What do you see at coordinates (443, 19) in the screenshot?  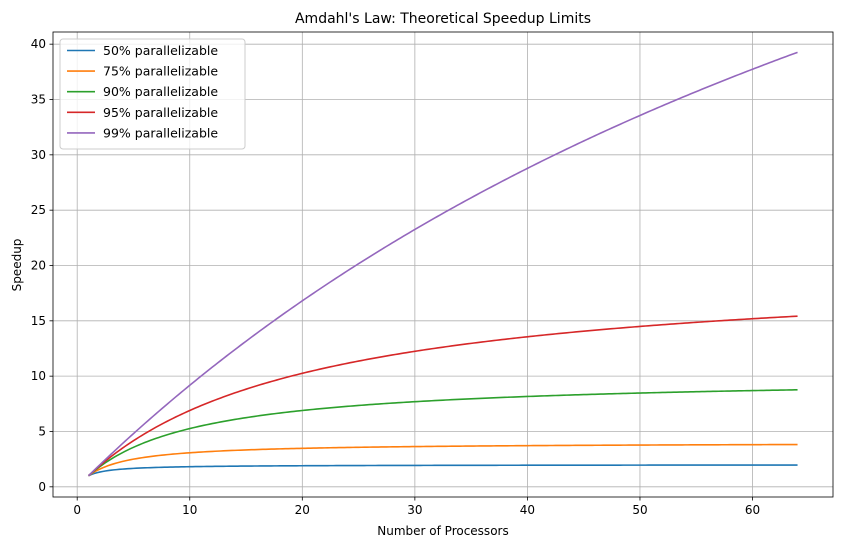 I see `chart-title: Amdahl's Law: Theoretical Speedup Limits` at bounding box center [443, 19].